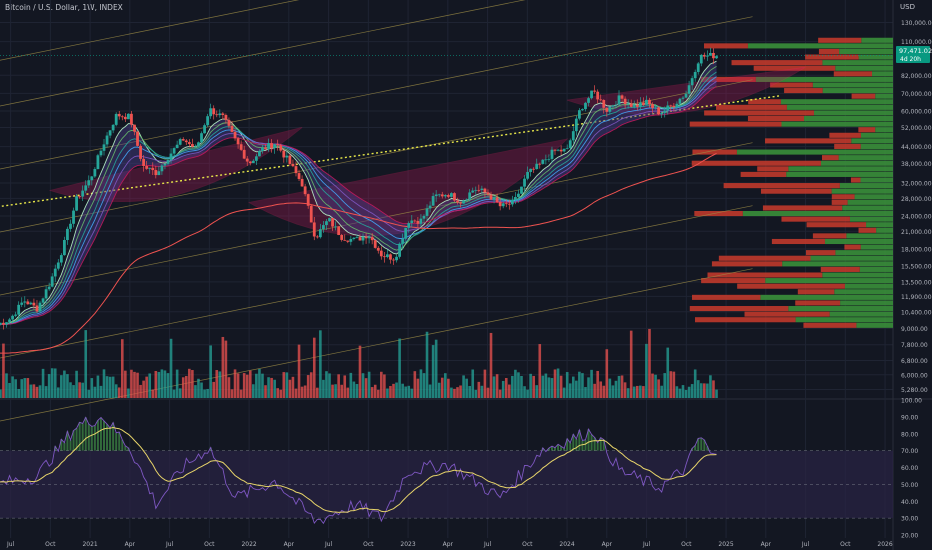 This screenshot has width=932, height=550. I want to click on y-tick-label: 6,800.00, so click(914, 361).